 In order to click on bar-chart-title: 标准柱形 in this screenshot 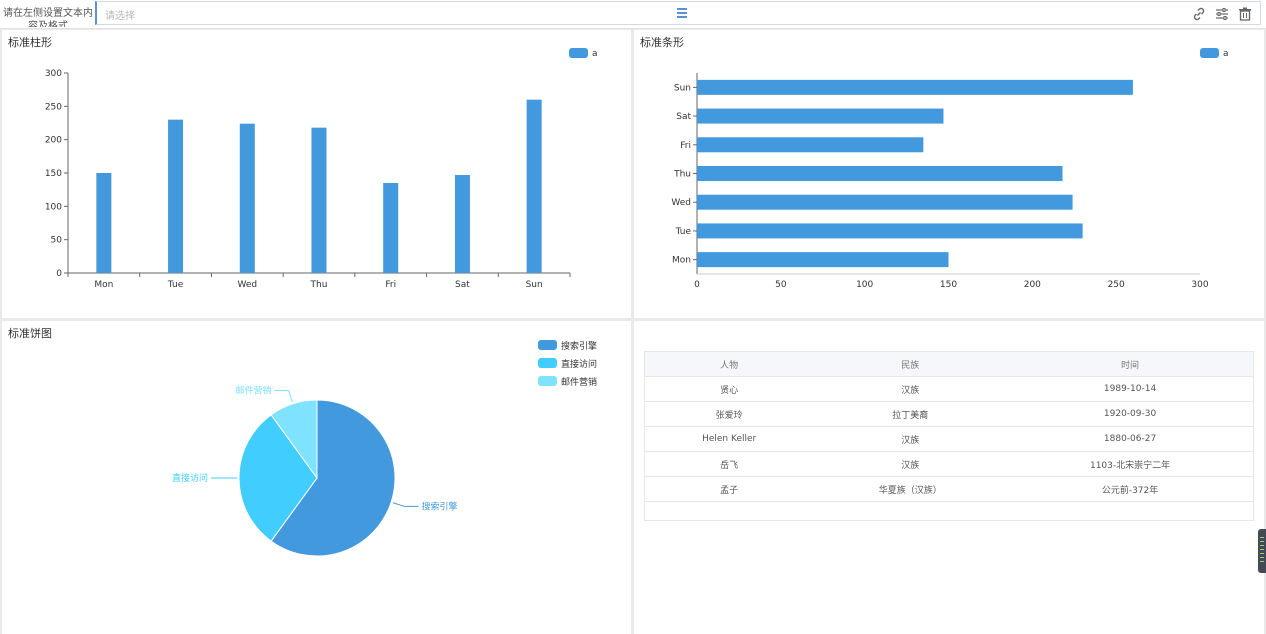, I will do `click(30, 42)`.